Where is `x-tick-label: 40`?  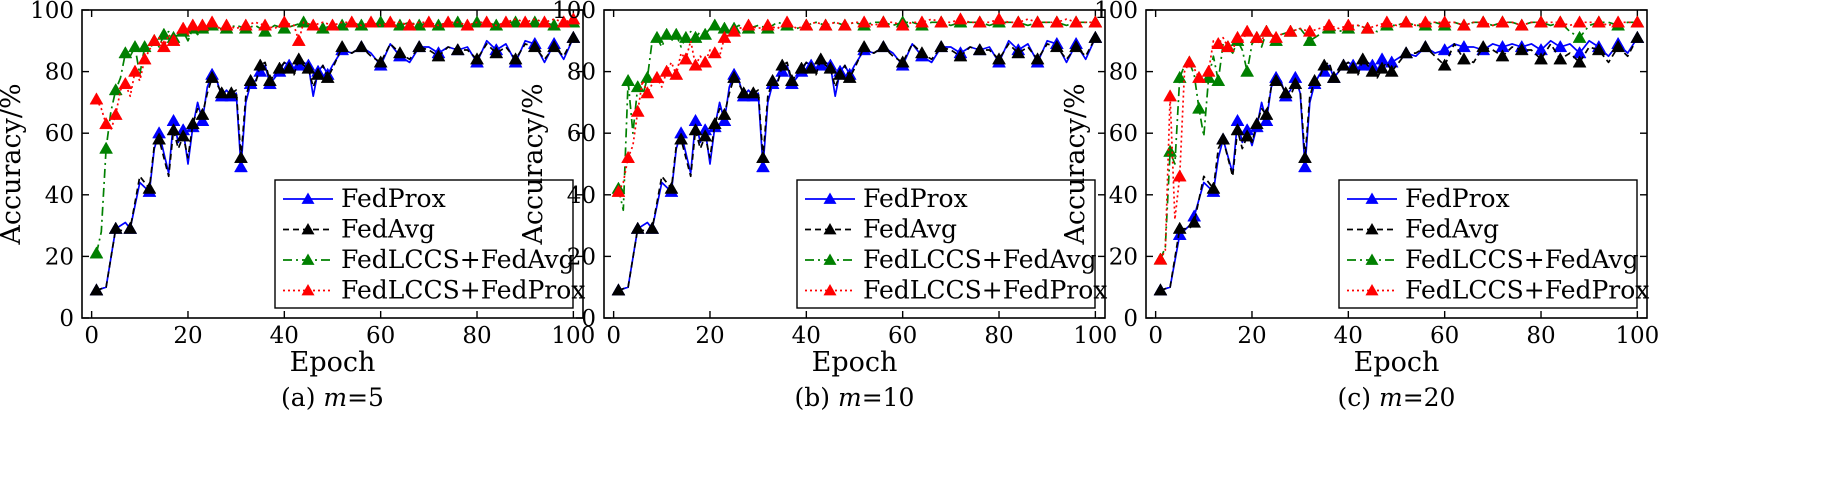
x-tick-label: 40 is located at coordinates (284, 336).